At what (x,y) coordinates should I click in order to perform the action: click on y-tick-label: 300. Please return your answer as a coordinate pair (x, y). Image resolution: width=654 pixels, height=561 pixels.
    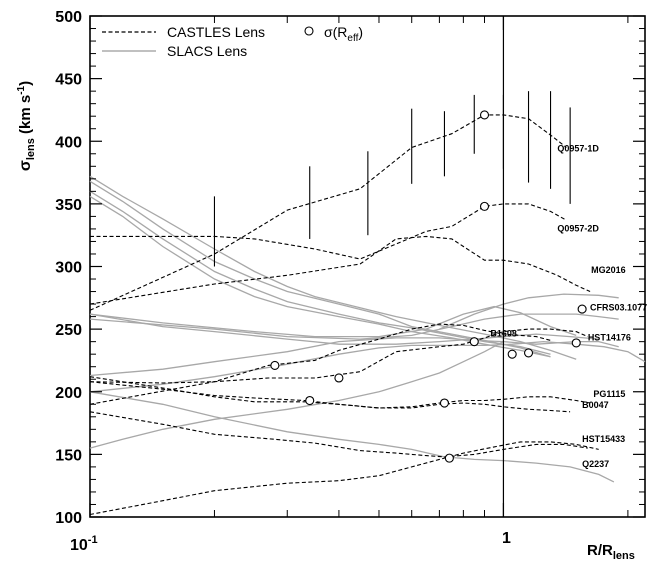
    Looking at the image, I should click on (68, 268).